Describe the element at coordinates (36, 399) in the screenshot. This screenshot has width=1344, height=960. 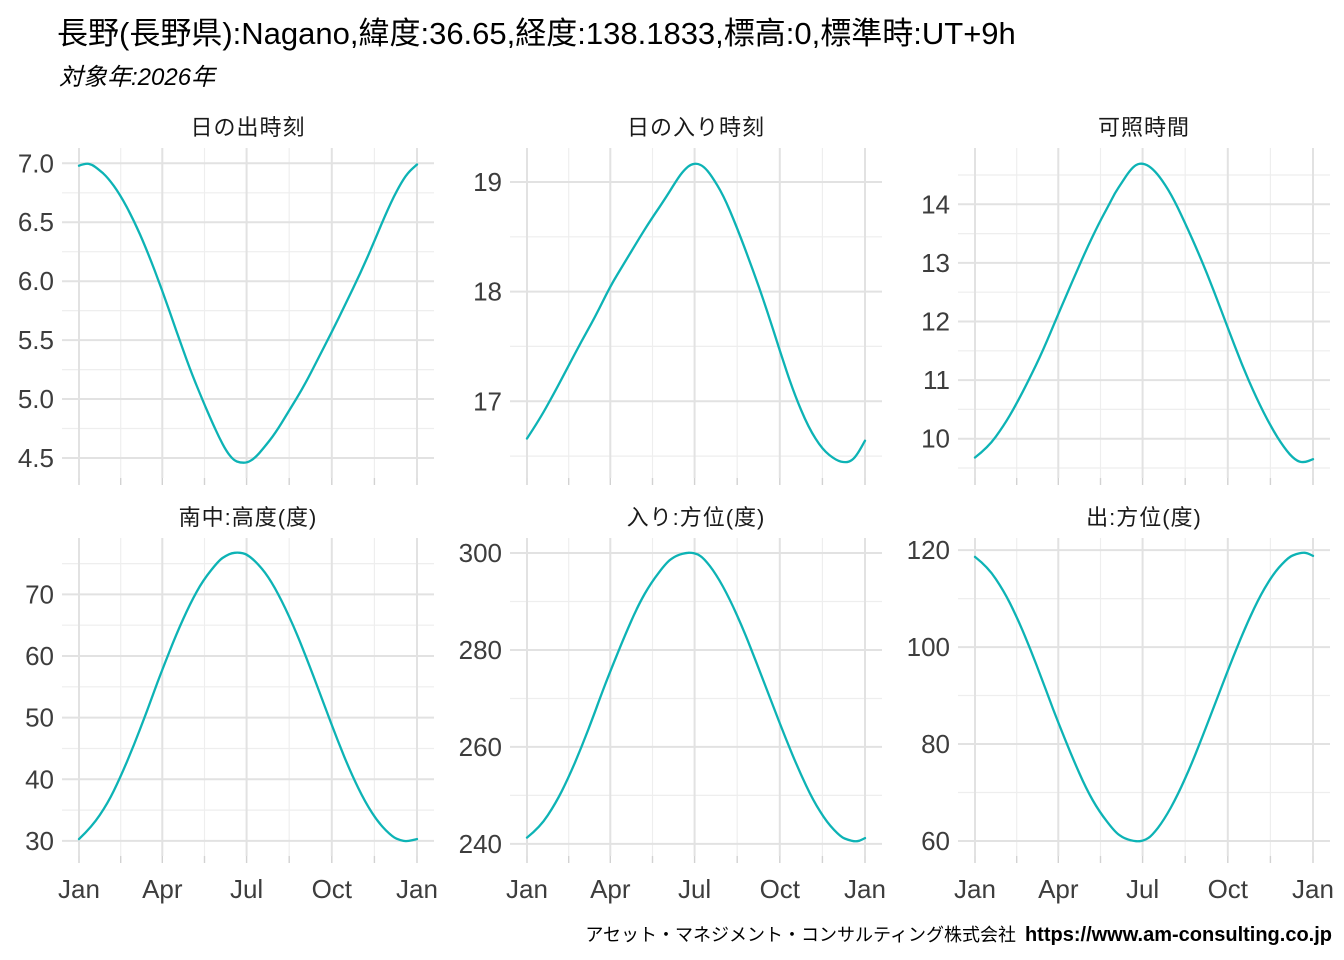
I see `y-tick-label: 5.0` at that location.